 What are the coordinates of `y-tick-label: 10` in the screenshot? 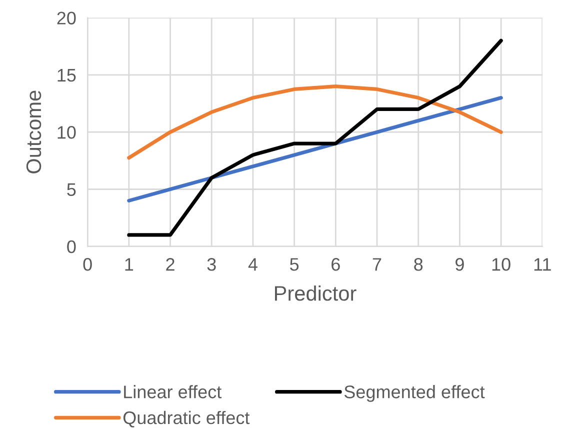 It's located at (67, 132).